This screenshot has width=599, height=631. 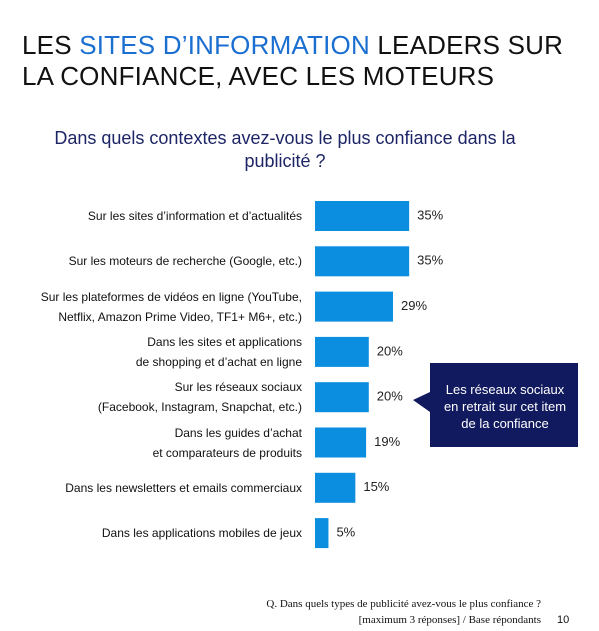 I want to click on title-highlight: SITES D’INFORMATION, so click(x=224, y=45).